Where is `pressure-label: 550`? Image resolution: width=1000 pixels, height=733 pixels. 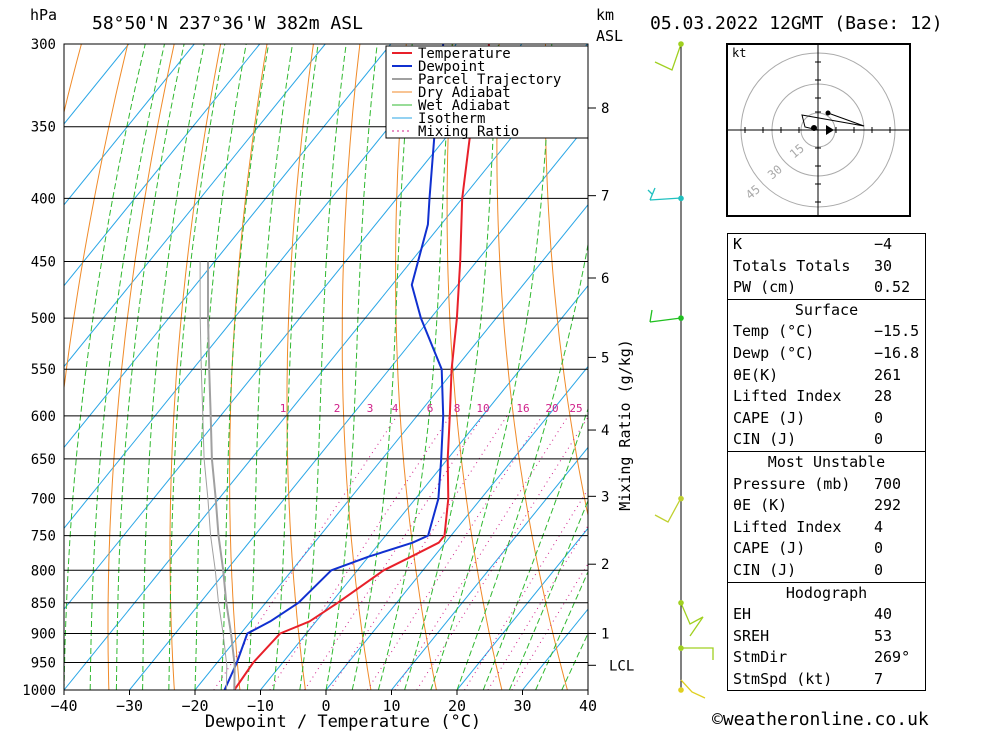
pressure-label: 550 is located at coordinates (43, 370).